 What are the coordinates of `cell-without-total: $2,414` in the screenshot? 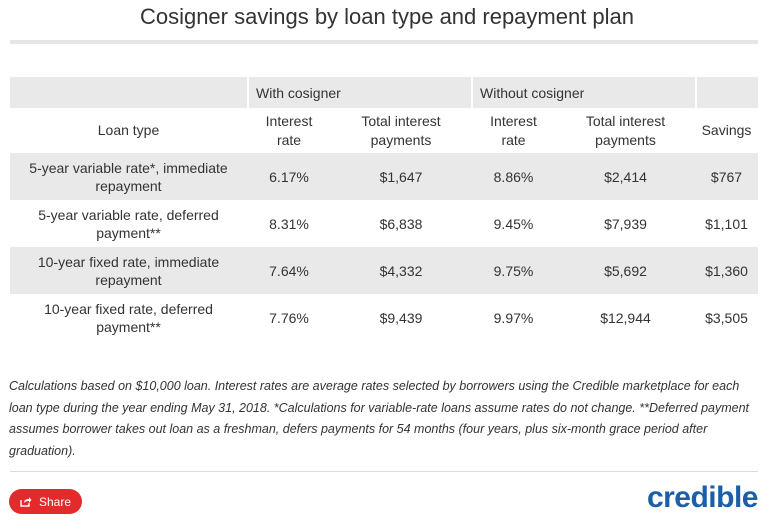 It's located at (625, 176).